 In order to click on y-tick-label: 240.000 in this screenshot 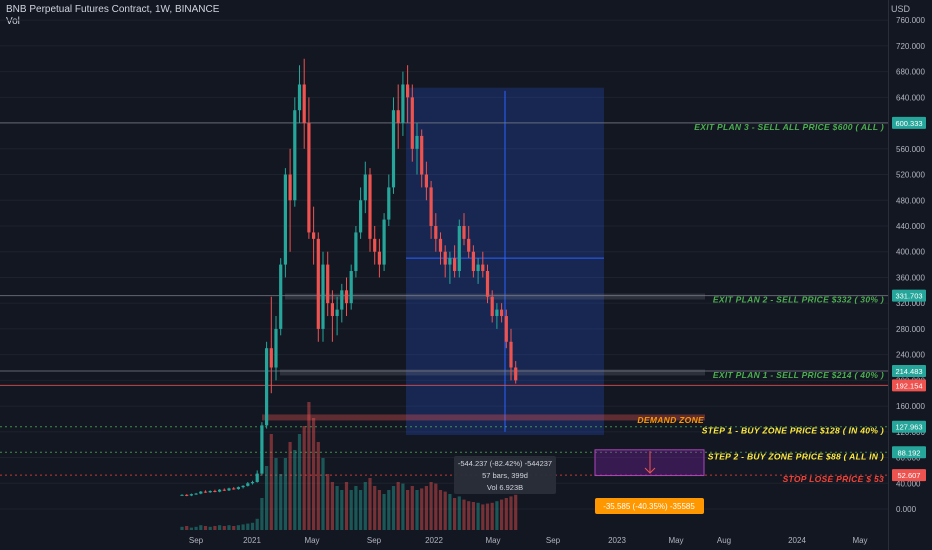, I will do `click(910, 355)`.